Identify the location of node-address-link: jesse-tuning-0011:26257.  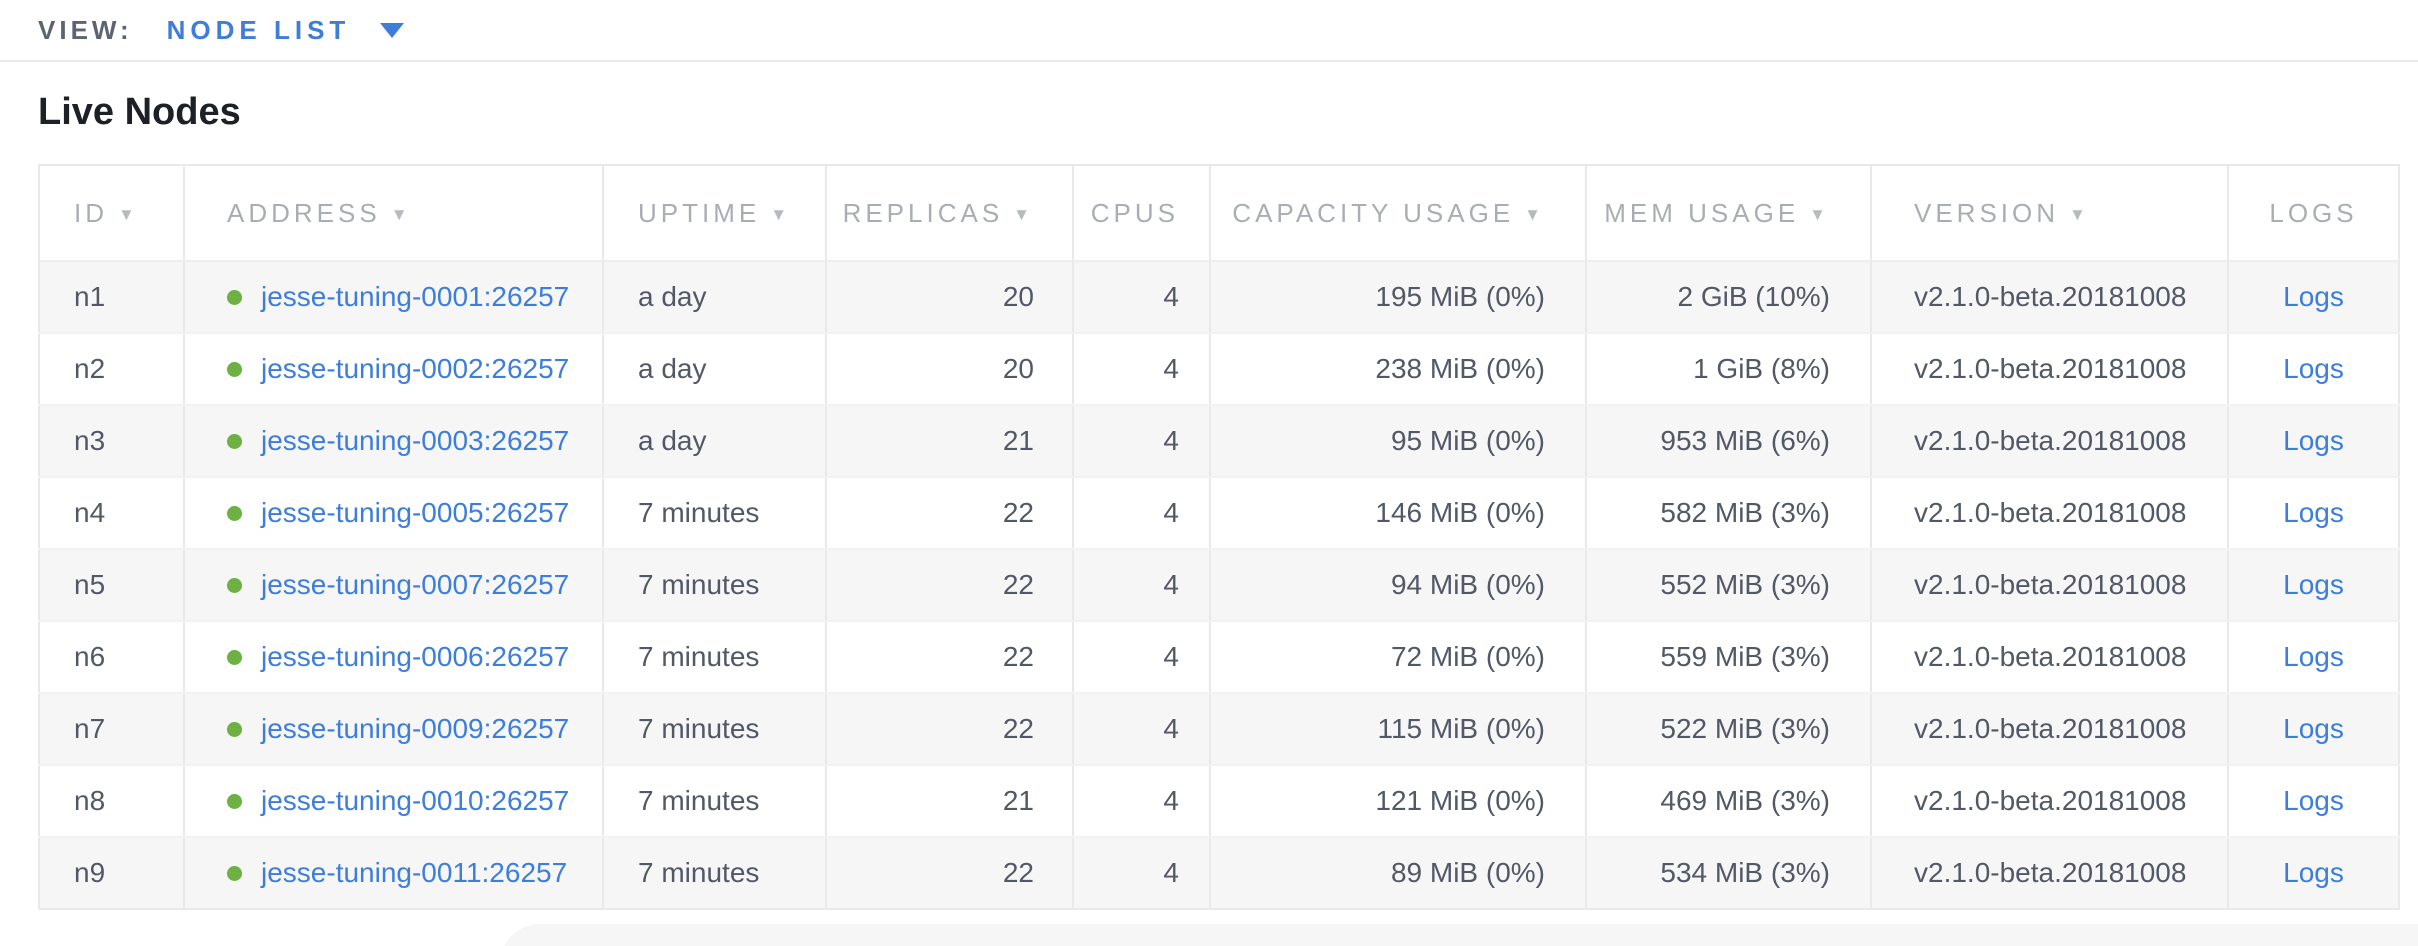
(414, 872).